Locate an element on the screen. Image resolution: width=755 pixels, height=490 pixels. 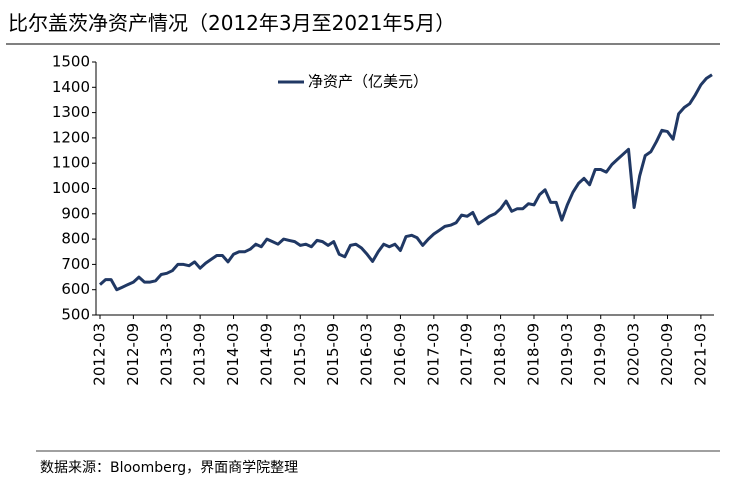
y-tick-label: 1500 is located at coordinates (71, 62).